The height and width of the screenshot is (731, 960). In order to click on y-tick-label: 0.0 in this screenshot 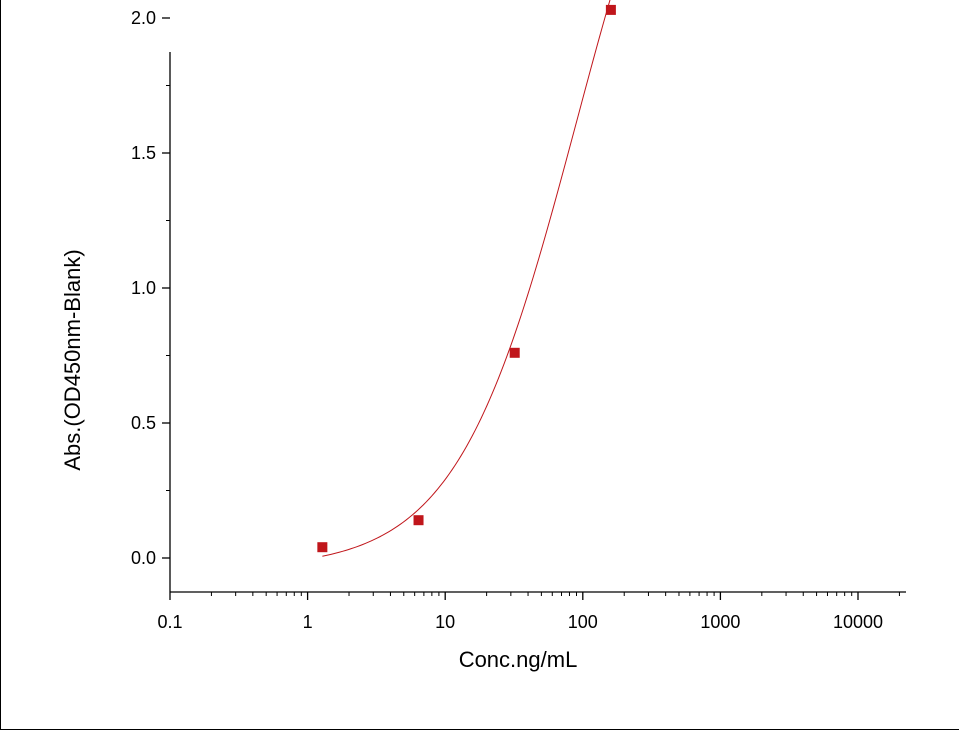, I will do `click(143, 558)`.